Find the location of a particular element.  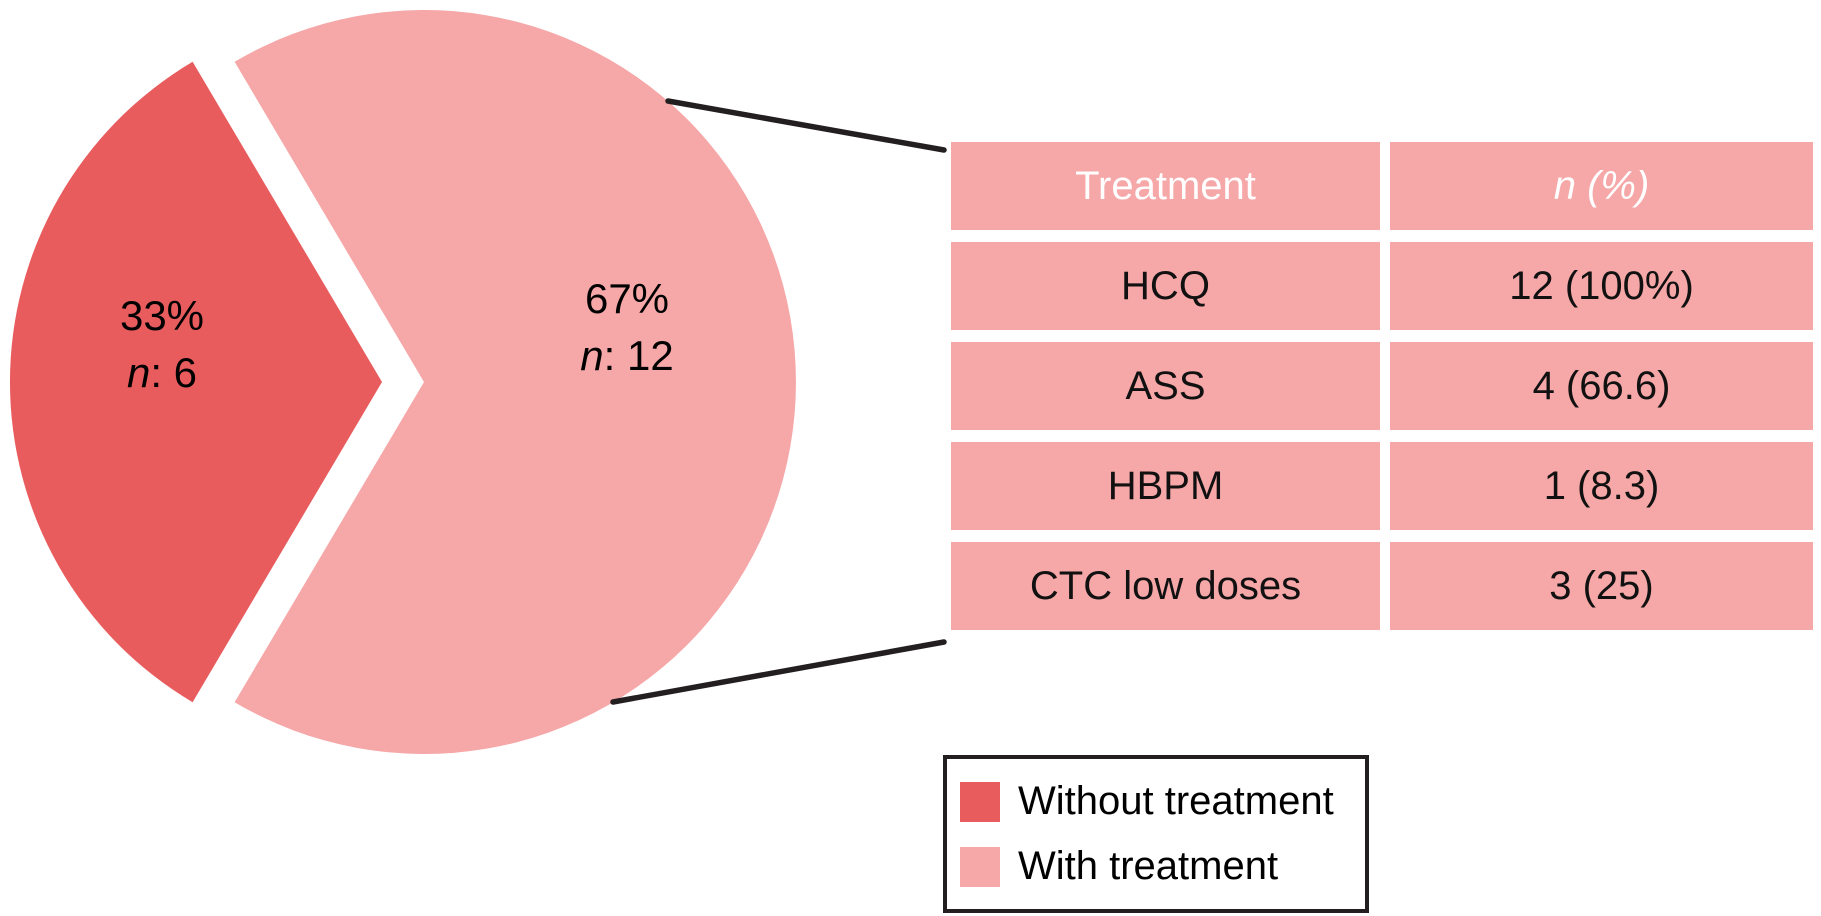

table-cell-treatment: ASS is located at coordinates (1165, 386).